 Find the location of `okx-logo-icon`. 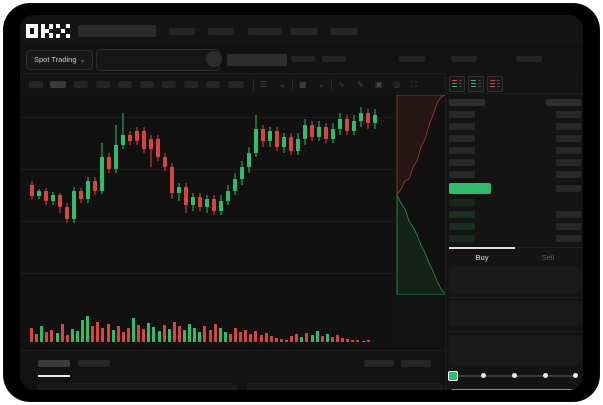

okx-logo-icon is located at coordinates (48, 31).